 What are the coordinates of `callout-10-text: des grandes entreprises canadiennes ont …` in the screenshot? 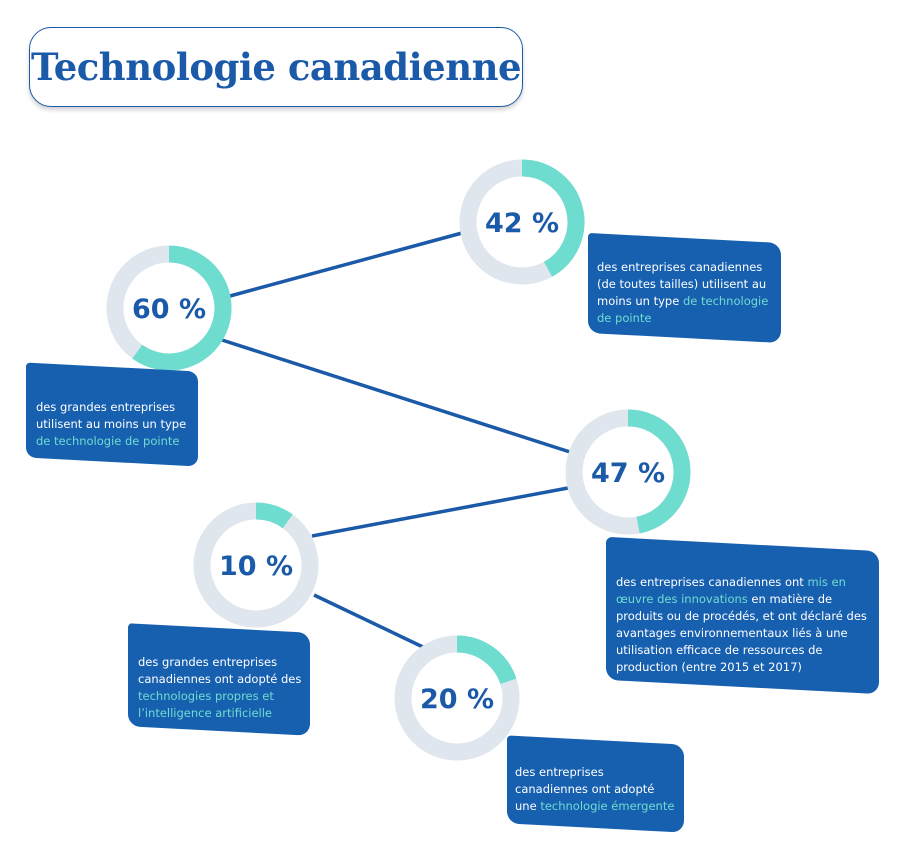 It's located at (220, 671).